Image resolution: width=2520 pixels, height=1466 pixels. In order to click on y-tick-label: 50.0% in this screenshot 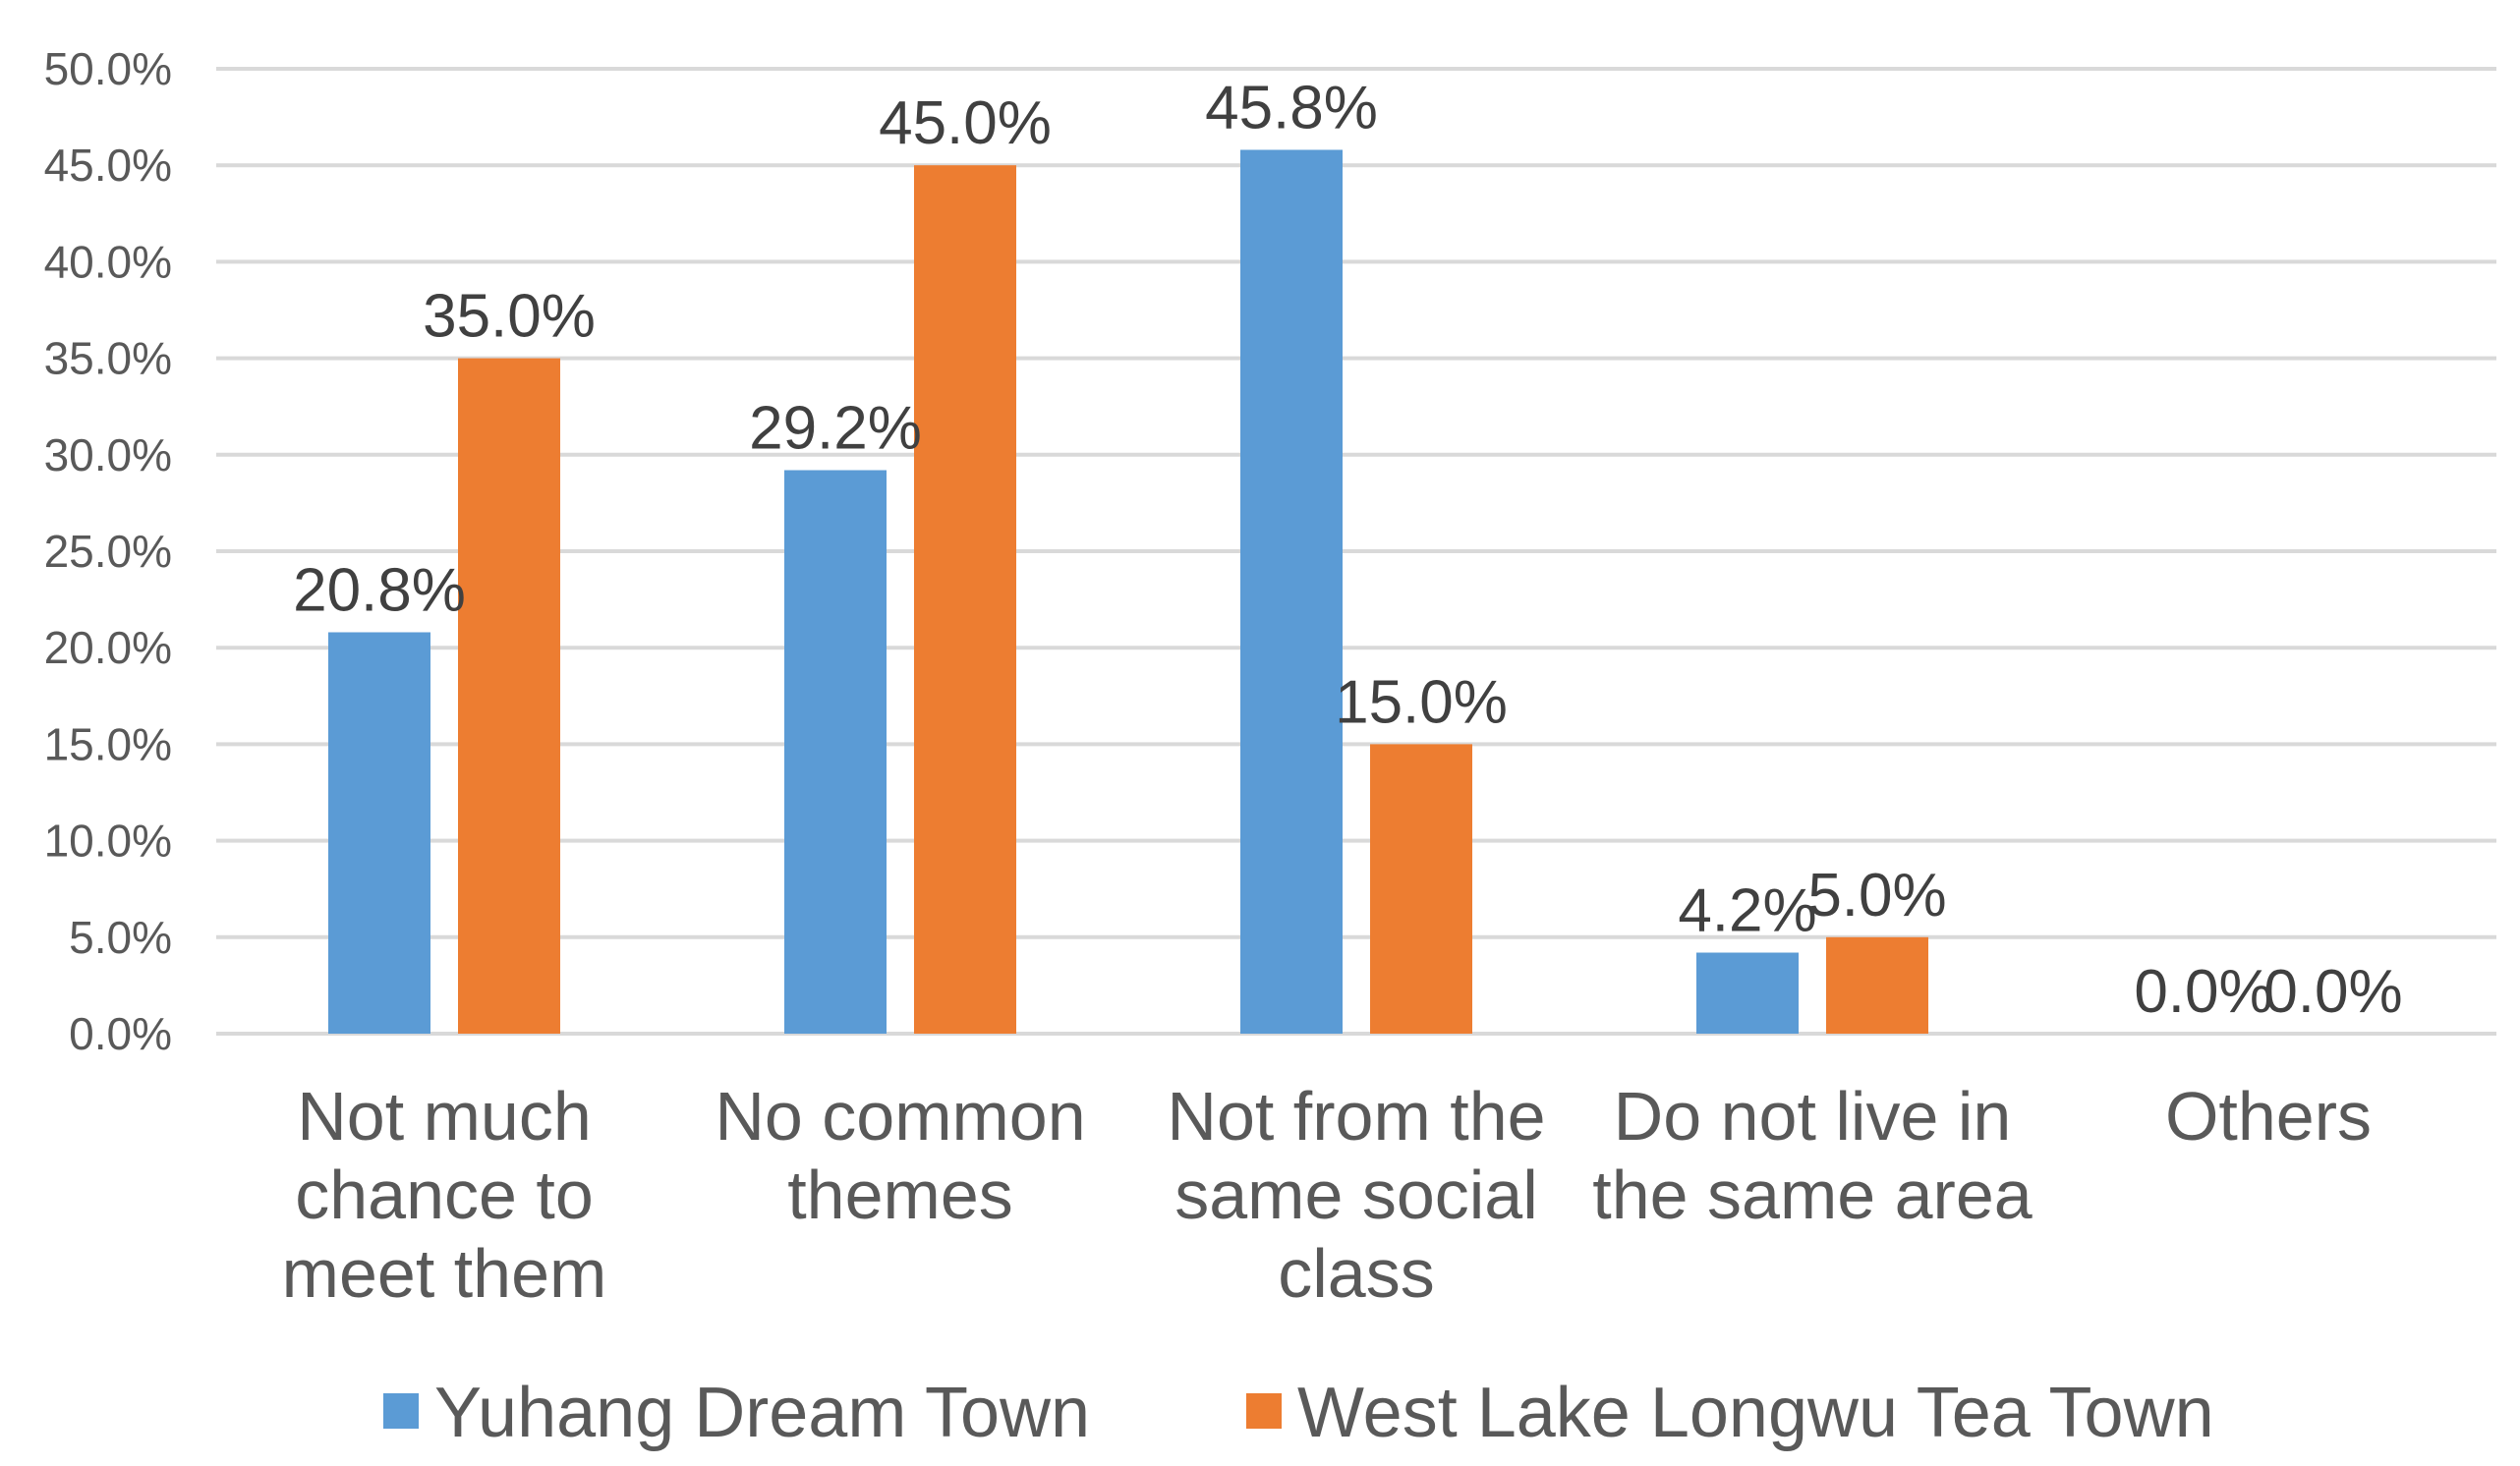, I will do `click(108, 68)`.